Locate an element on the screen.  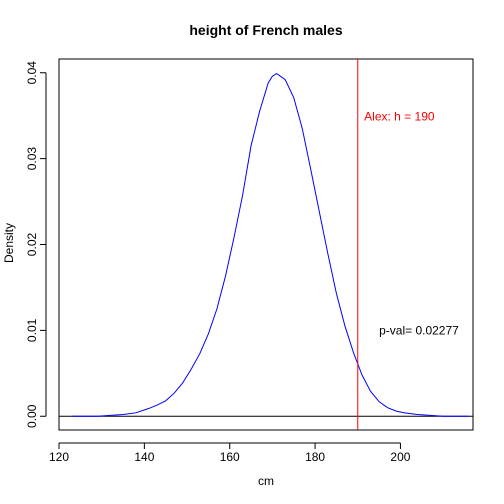
chart-title: height of French males is located at coordinates (265, 30).